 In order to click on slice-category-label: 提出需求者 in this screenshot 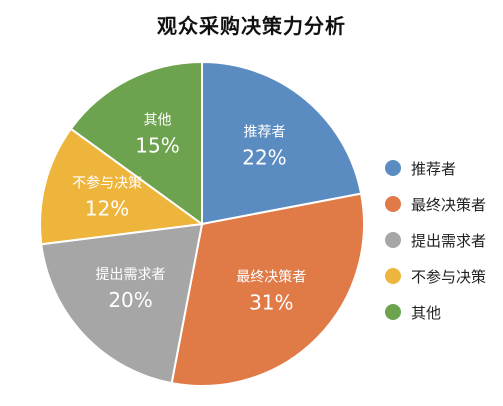, I will do `click(131, 275)`.